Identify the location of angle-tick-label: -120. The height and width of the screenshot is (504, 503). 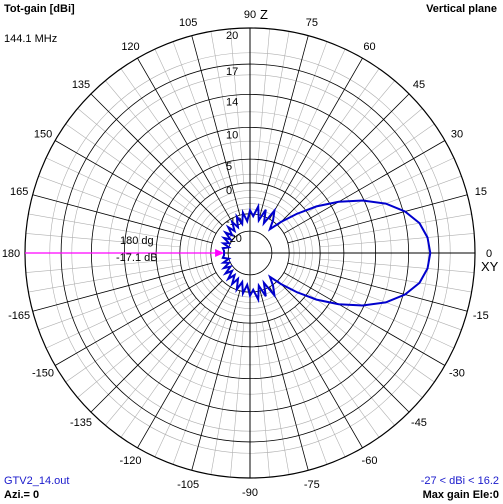
(130, 461).